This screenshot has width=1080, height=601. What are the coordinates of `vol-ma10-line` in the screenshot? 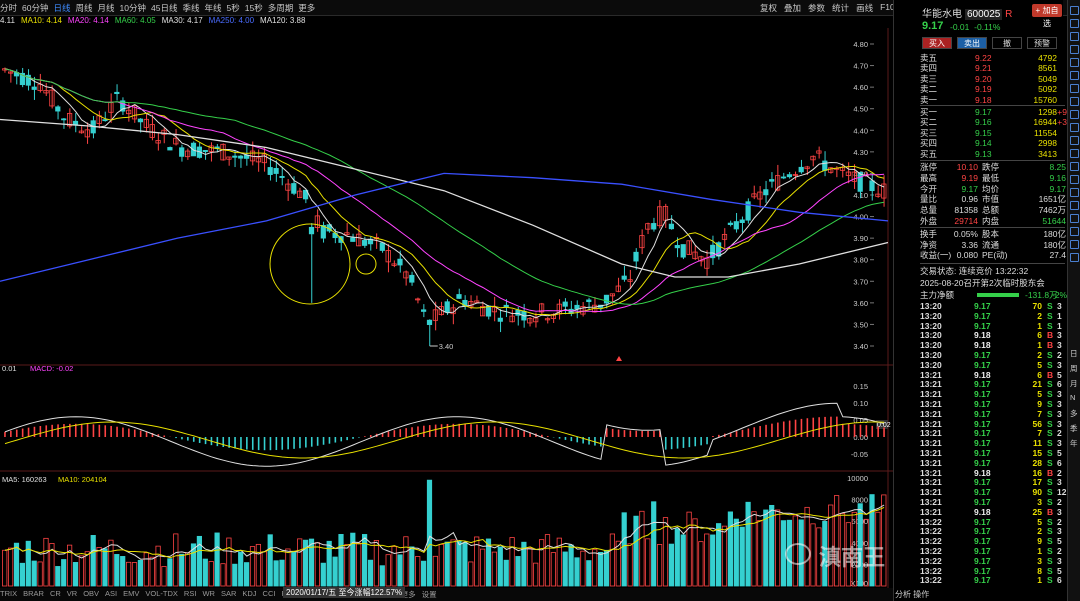 It's located at (444, 532).